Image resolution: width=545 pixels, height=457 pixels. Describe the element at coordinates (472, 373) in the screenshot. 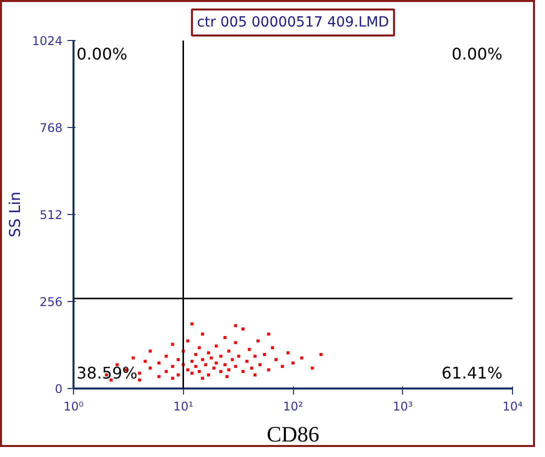

I see `annotation: 61.41%` at that location.